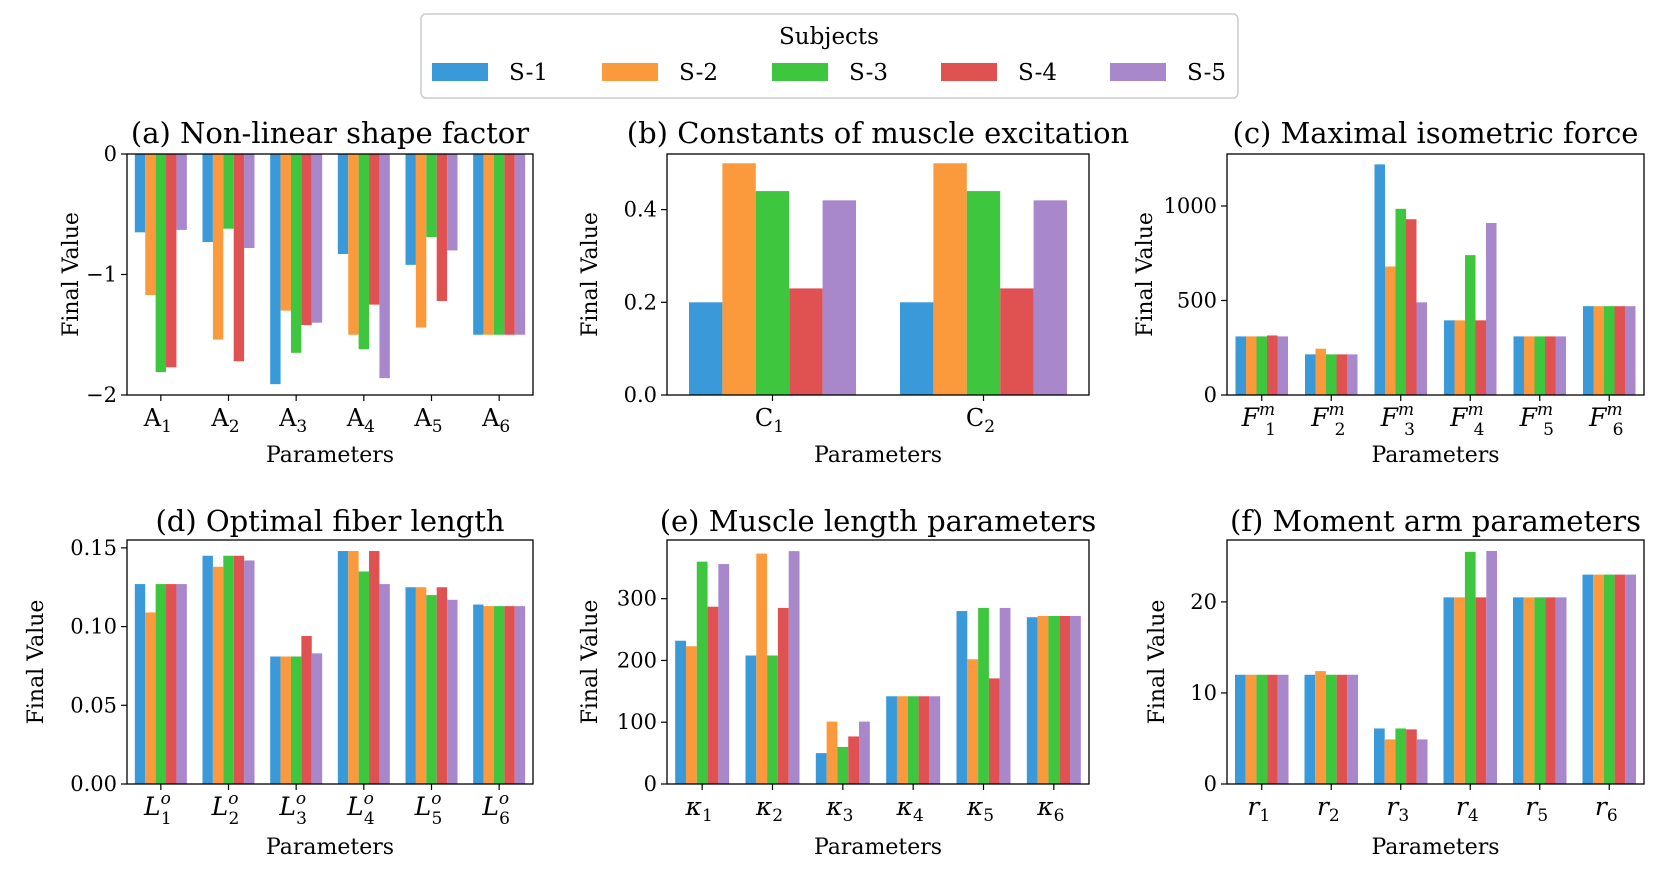  What do you see at coordinates (360, 420) in the screenshot?
I see `x-tick-label: A4` at bounding box center [360, 420].